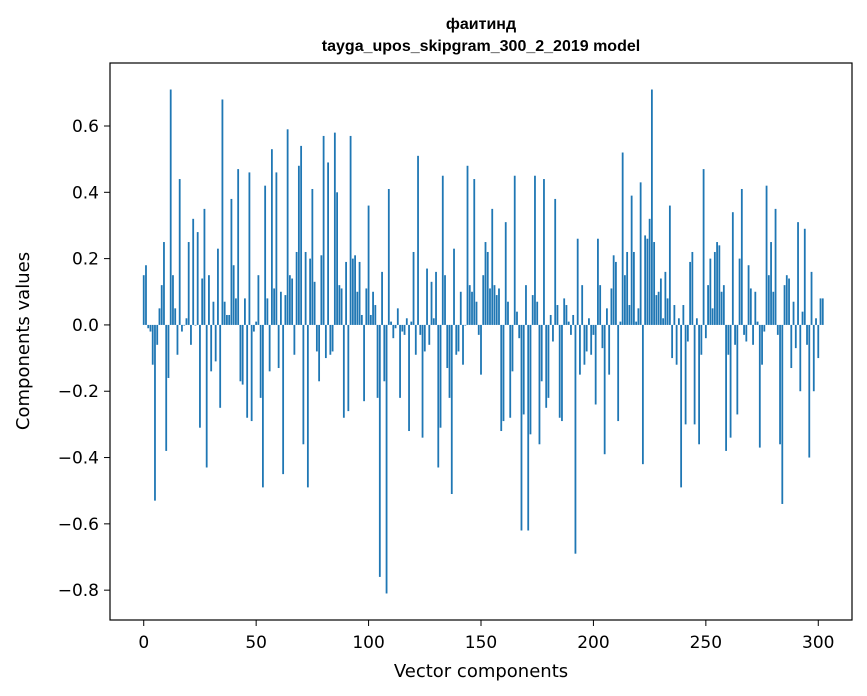 The height and width of the screenshot is (696, 867). Describe the element at coordinates (85, 260) in the screenshot. I see `y-tick-label: 0.2` at that location.